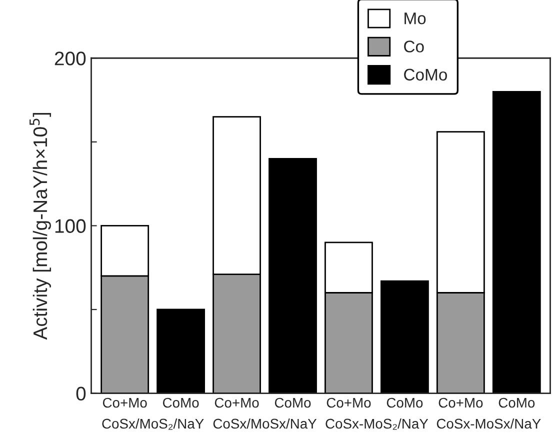  What do you see at coordinates (70, 59) in the screenshot?
I see `y-tick-label: 200` at bounding box center [70, 59].